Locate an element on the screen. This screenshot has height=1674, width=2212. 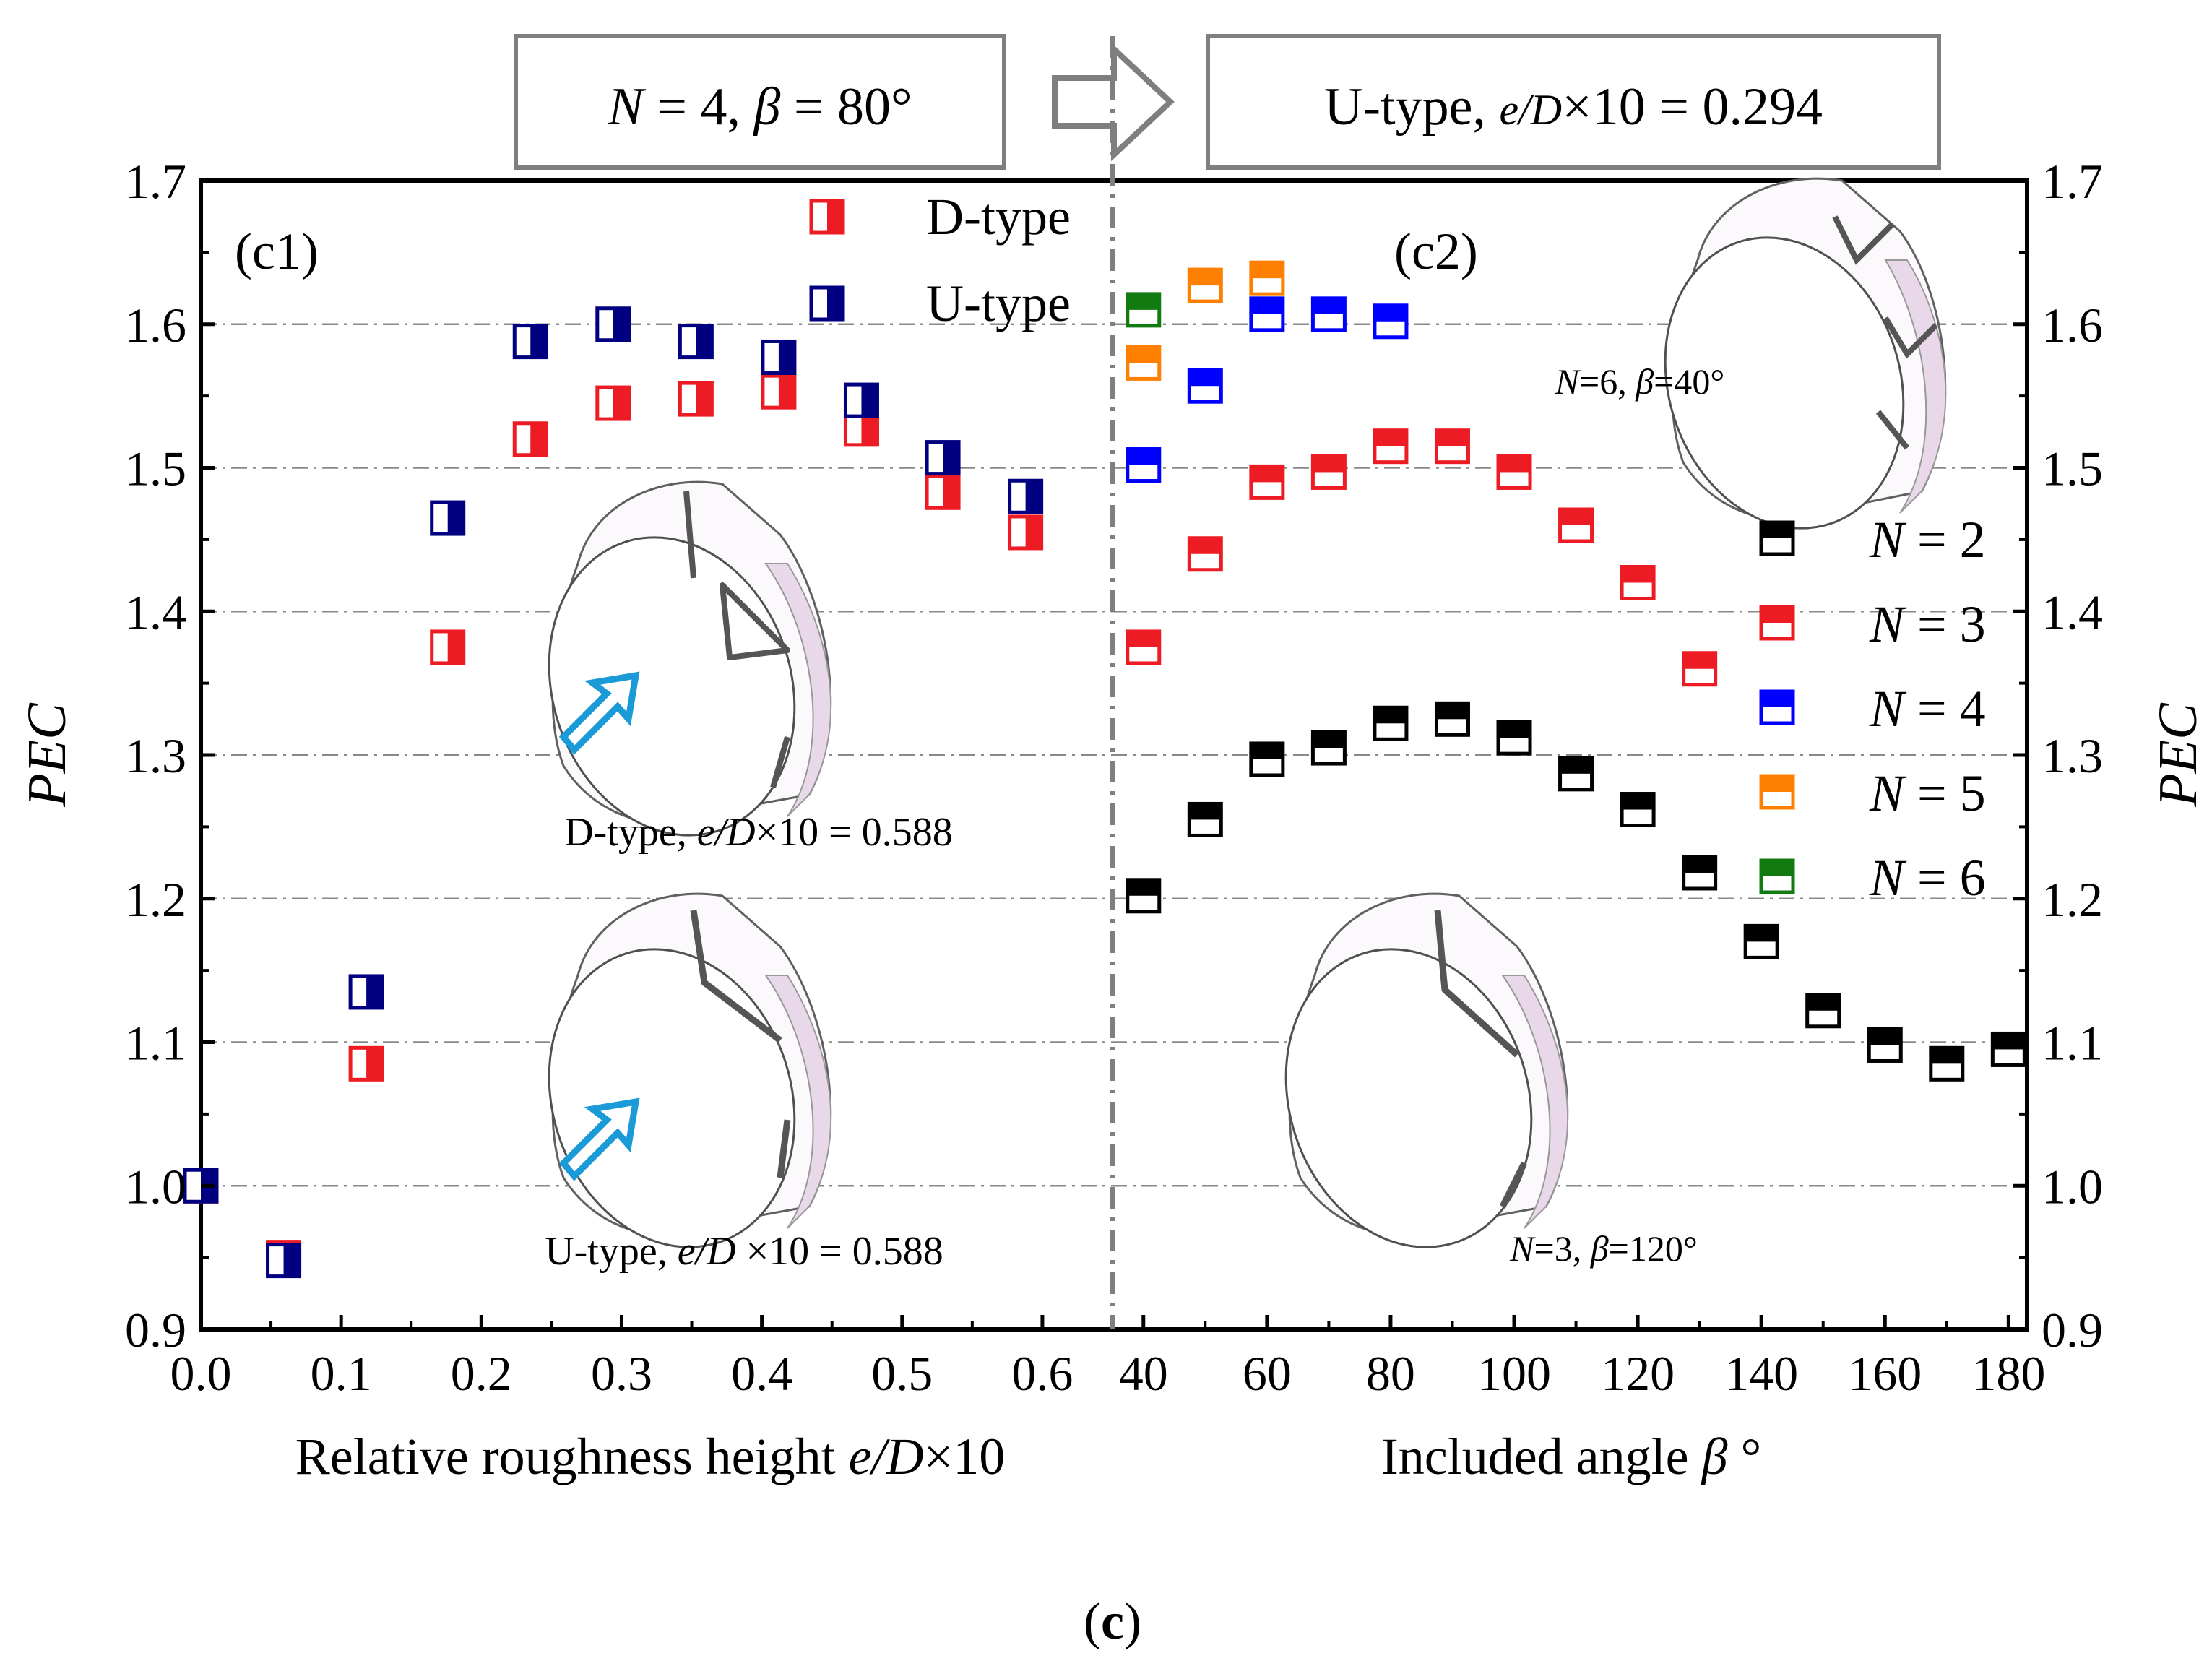
legend-label-rest: = 4 is located at coordinates (1945, 709).